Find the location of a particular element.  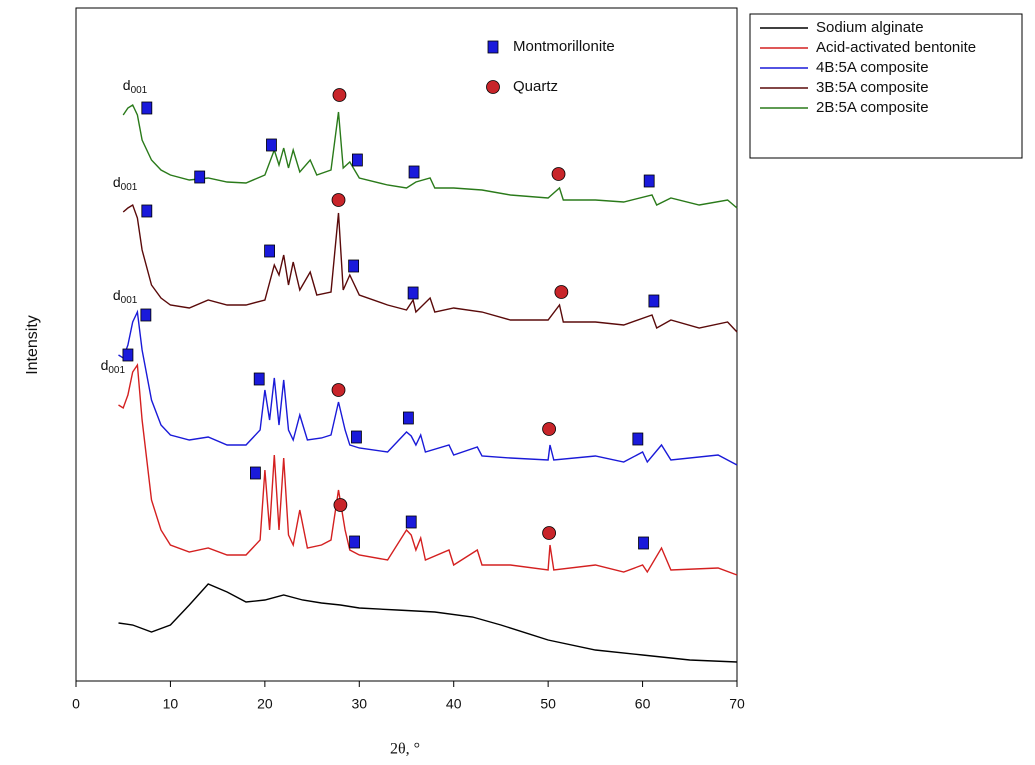

x-tick-label: 20 is located at coordinates (265, 704).